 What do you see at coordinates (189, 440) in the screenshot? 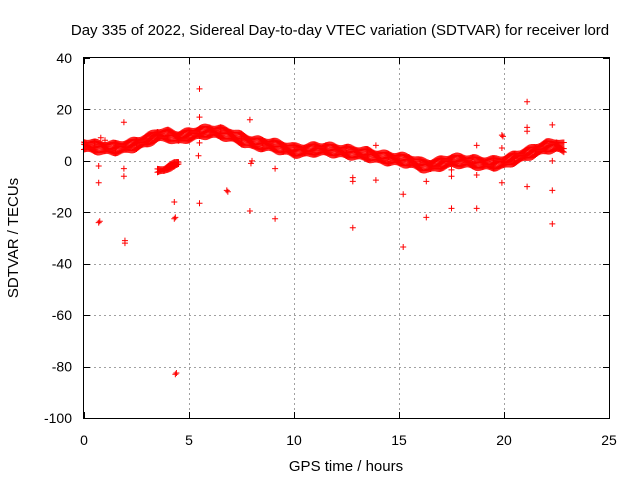
I see `x-tick-label: 5` at bounding box center [189, 440].